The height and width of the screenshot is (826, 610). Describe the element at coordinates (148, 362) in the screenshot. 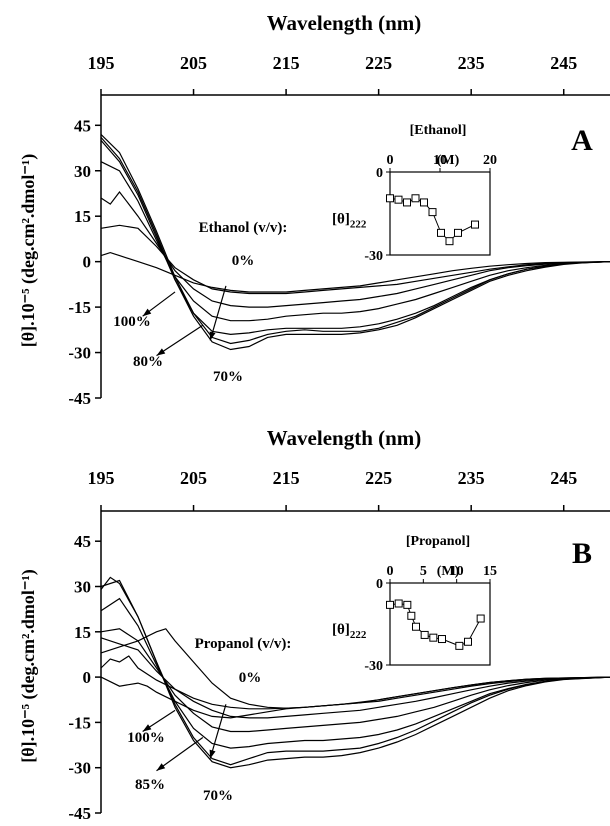

I see `annotation-label: 80%` at that location.